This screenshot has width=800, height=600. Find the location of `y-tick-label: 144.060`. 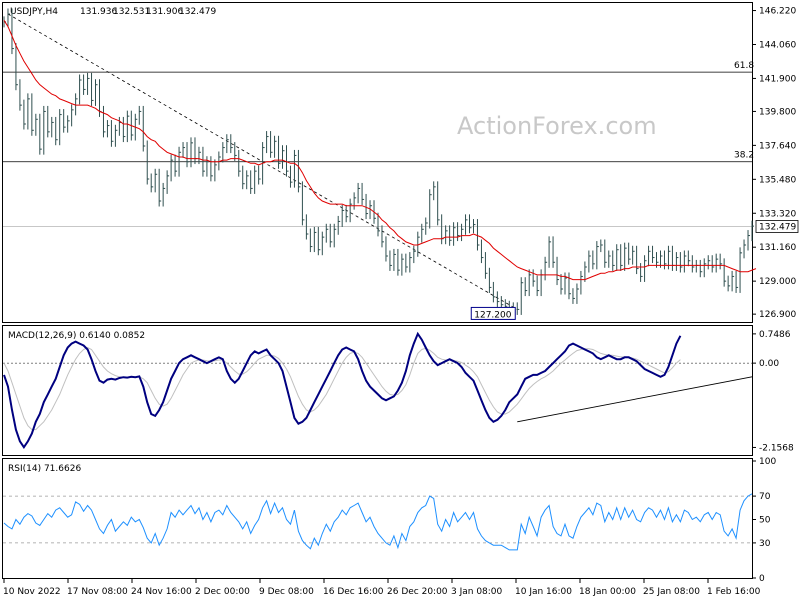

y-tick-label: 144.060 is located at coordinates (777, 45).